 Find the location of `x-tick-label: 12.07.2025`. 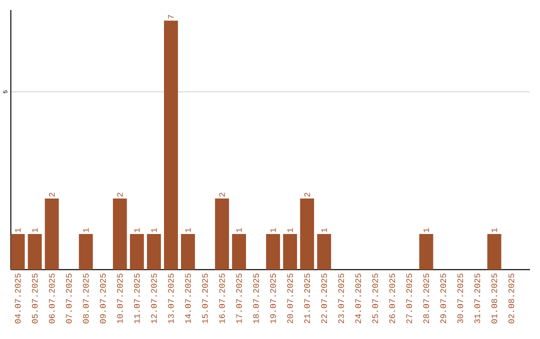

x-tick-label: 12.07.2025 is located at coordinates (154, 298).